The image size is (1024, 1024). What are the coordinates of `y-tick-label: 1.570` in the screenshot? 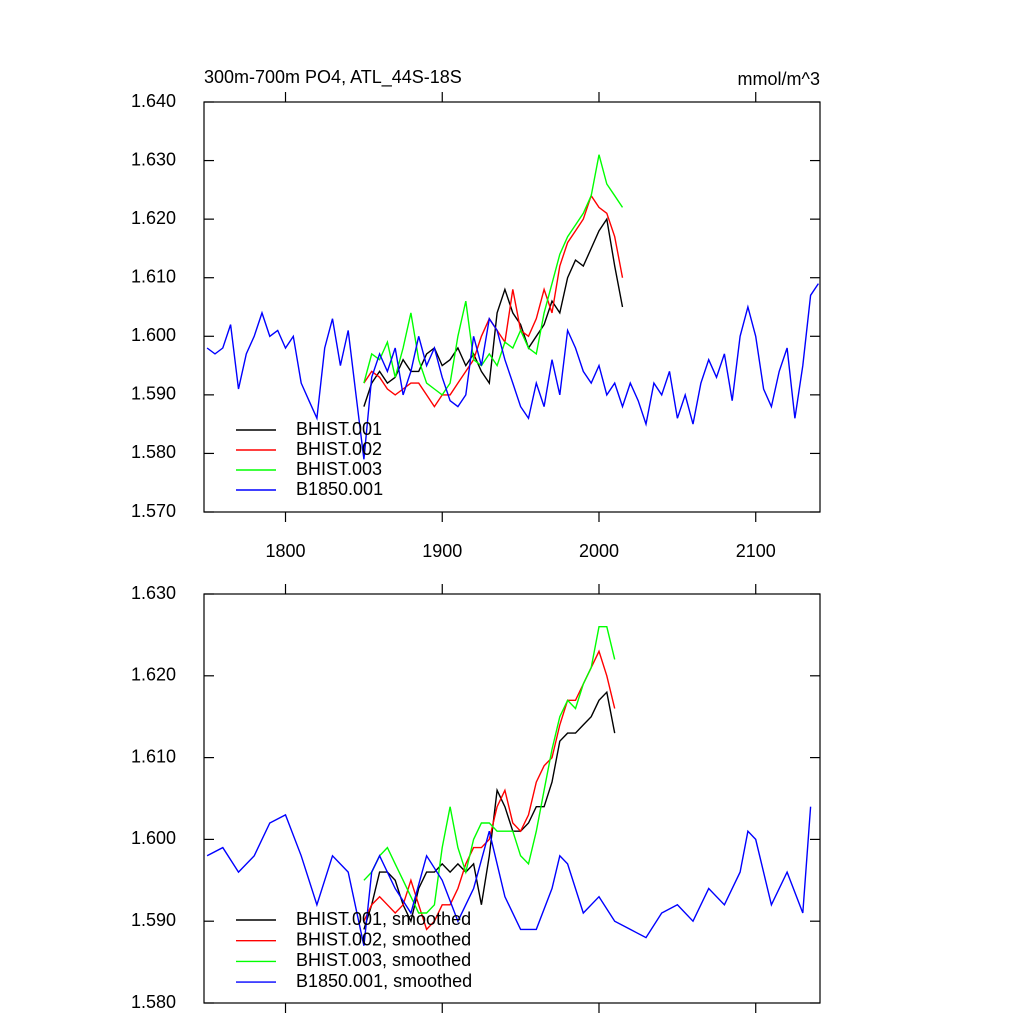 It's located at (153, 511).